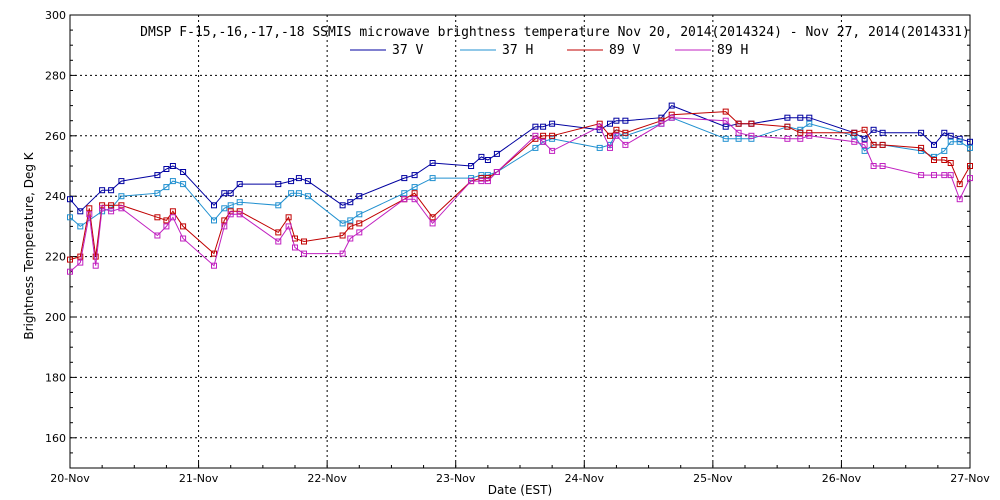 The height and width of the screenshot is (500, 1000). What do you see at coordinates (55, 75) in the screenshot?
I see `y-tick-label: 280` at bounding box center [55, 75].